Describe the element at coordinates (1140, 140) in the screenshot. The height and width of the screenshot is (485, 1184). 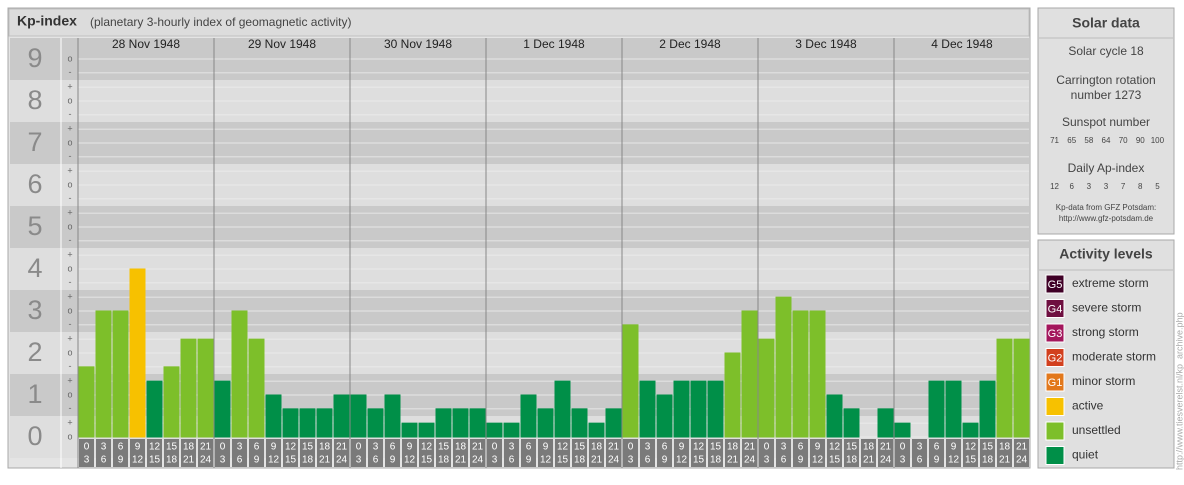
I see `solar-value: 90` at that location.